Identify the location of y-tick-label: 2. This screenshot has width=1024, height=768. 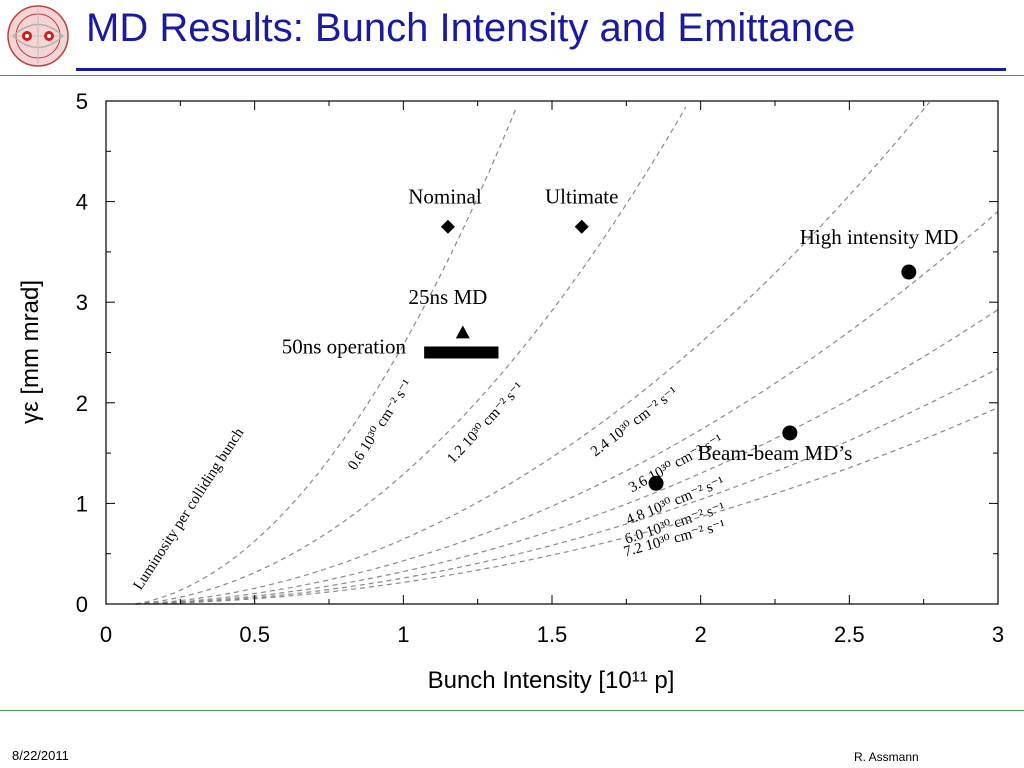
(82, 403).